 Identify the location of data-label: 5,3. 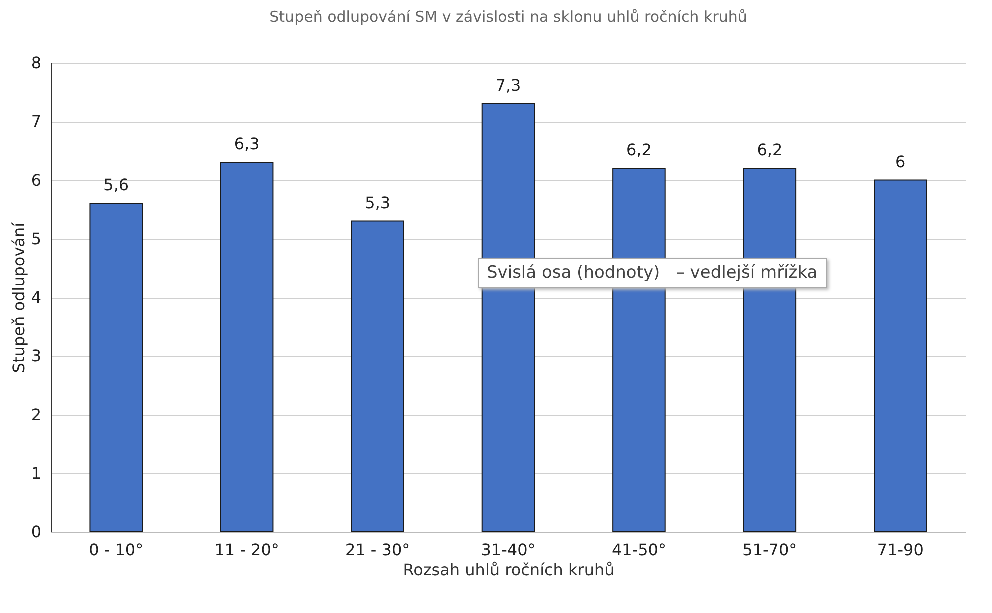
(378, 202).